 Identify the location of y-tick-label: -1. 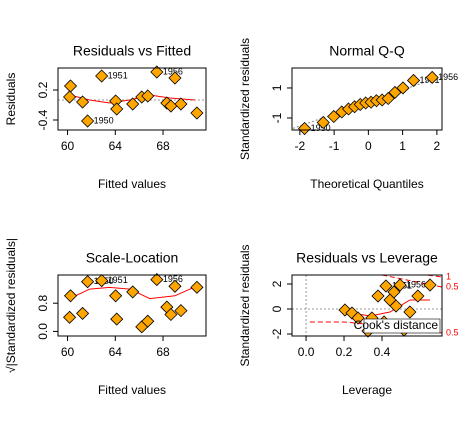
(277, 117).